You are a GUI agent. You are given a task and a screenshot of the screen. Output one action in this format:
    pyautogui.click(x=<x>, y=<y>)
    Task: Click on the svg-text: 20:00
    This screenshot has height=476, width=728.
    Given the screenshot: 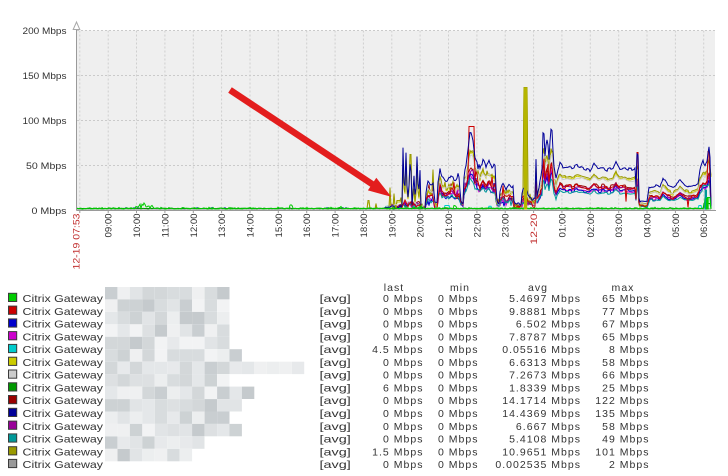 What is the action you would take?
    pyautogui.click(x=421, y=226)
    